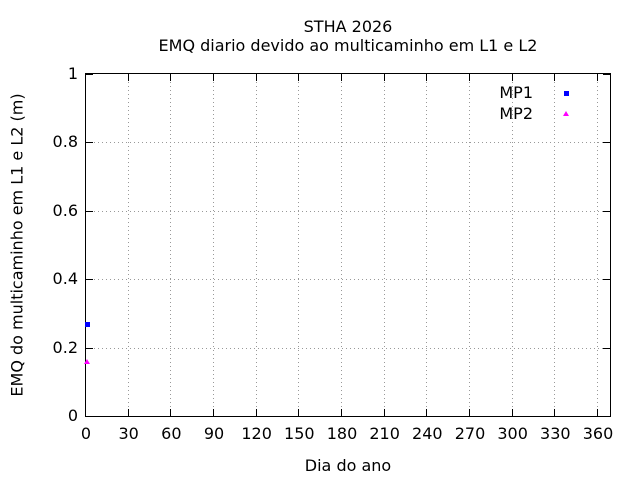  I want to click on x-axis-label: Dia do ano, so click(348, 465).